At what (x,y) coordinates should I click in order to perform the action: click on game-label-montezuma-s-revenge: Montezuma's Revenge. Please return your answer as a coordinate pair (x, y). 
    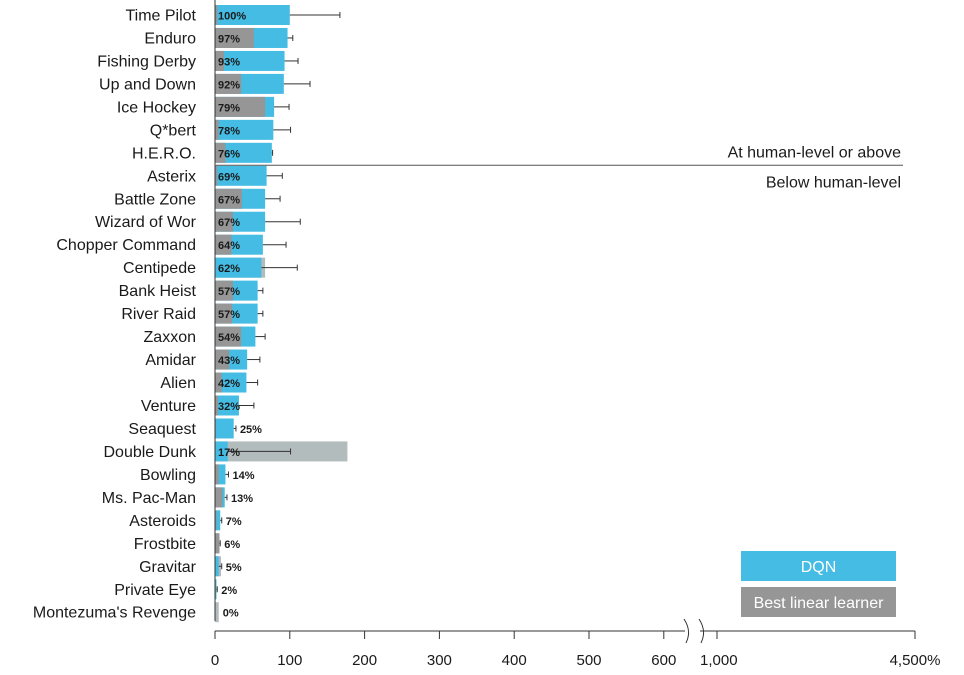
    Looking at the image, I should click on (114, 613).